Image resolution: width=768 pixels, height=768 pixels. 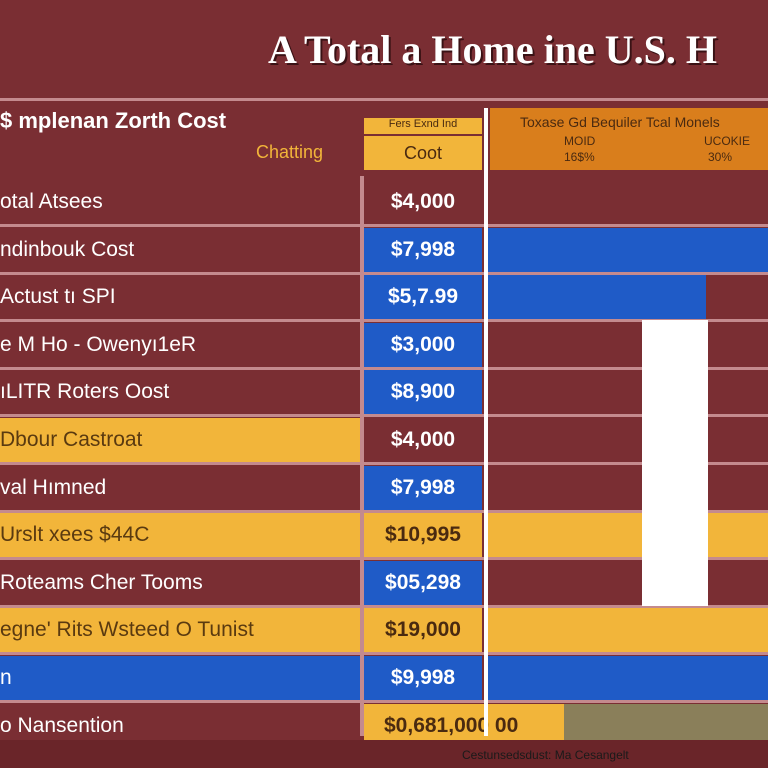 What do you see at coordinates (180, 488) in the screenshot?
I see `row-label: val Hımned` at bounding box center [180, 488].